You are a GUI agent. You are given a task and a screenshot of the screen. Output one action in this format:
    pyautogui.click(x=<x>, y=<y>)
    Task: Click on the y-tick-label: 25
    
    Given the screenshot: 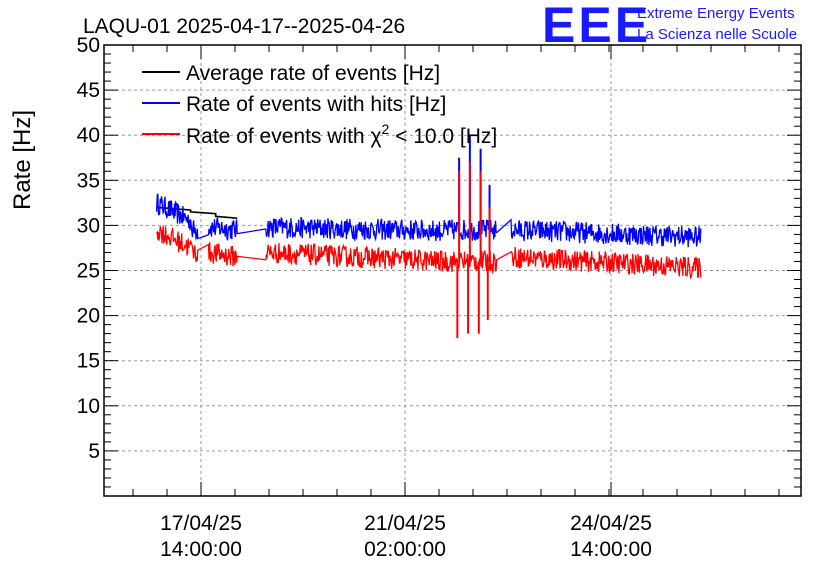 What is the action you would take?
    pyautogui.click(x=88, y=271)
    